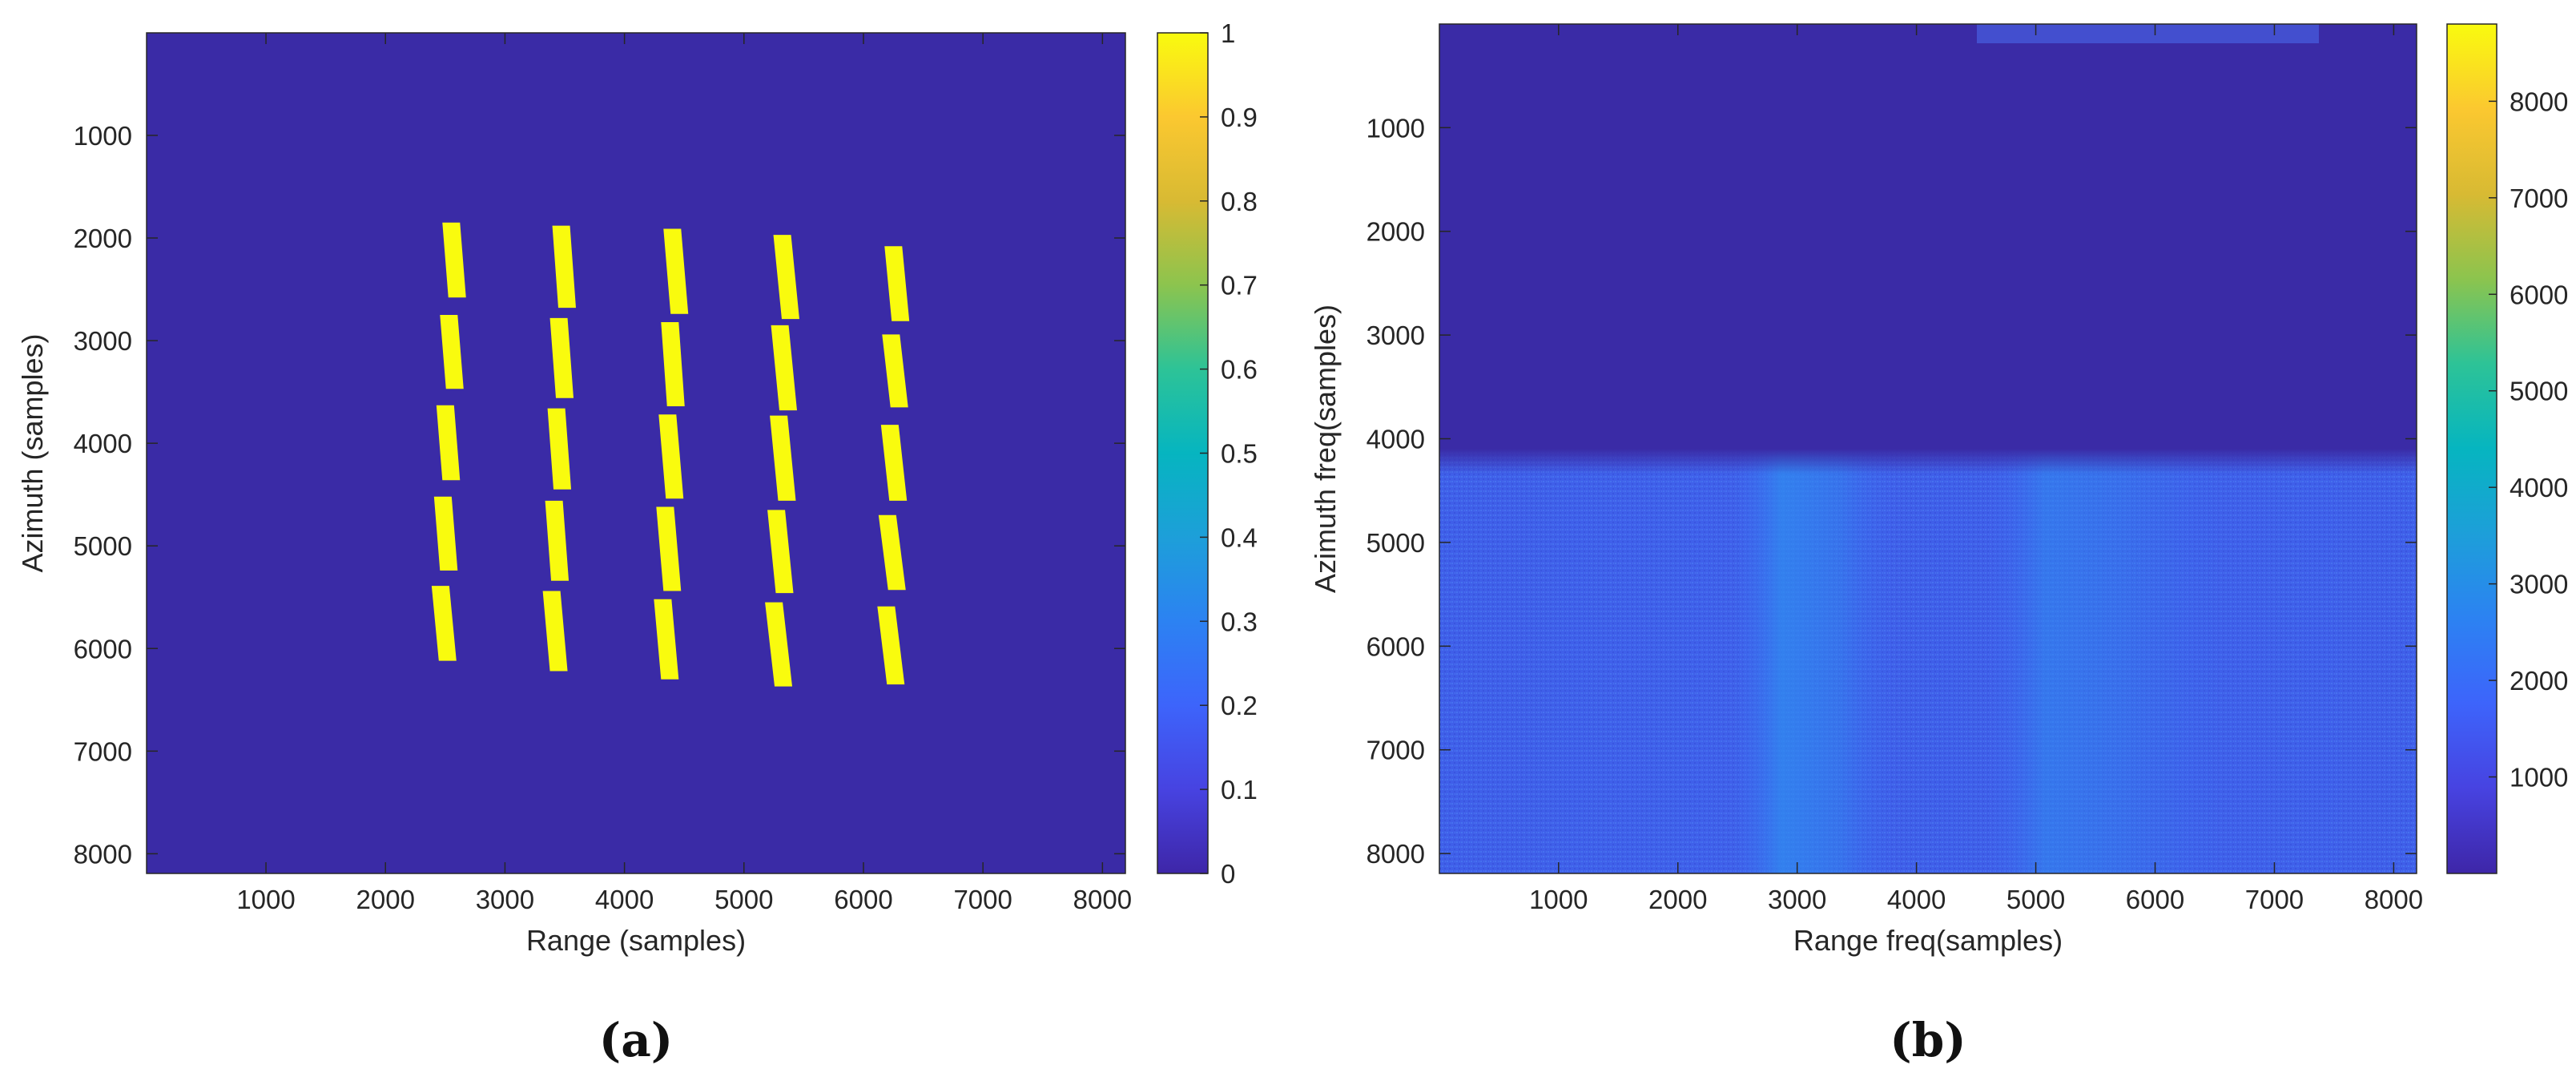 The width and height of the screenshot is (2576, 1089). What do you see at coordinates (1396, 128) in the screenshot?
I see `b-y-tick-label-0: 1000` at bounding box center [1396, 128].